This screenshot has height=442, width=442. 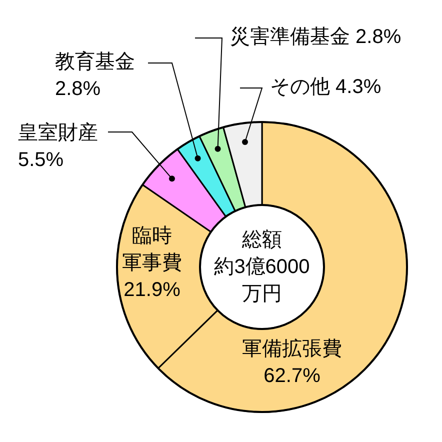 I want to click on data-label: 62.7%, so click(x=292, y=376).